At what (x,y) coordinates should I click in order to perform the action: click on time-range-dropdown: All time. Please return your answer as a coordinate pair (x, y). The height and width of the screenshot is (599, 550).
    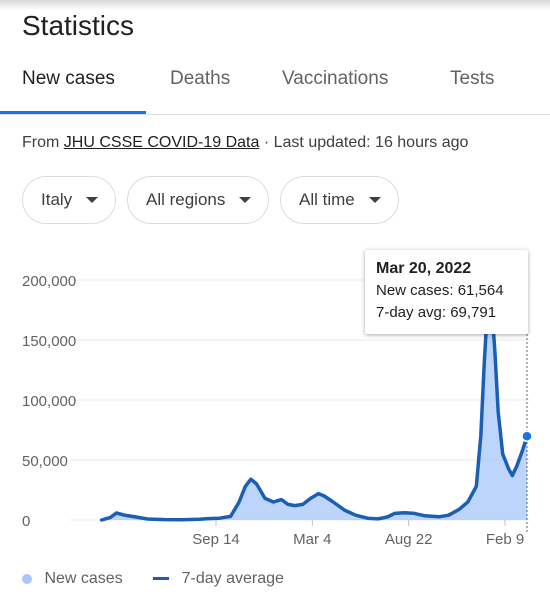
    Looking at the image, I should click on (339, 200).